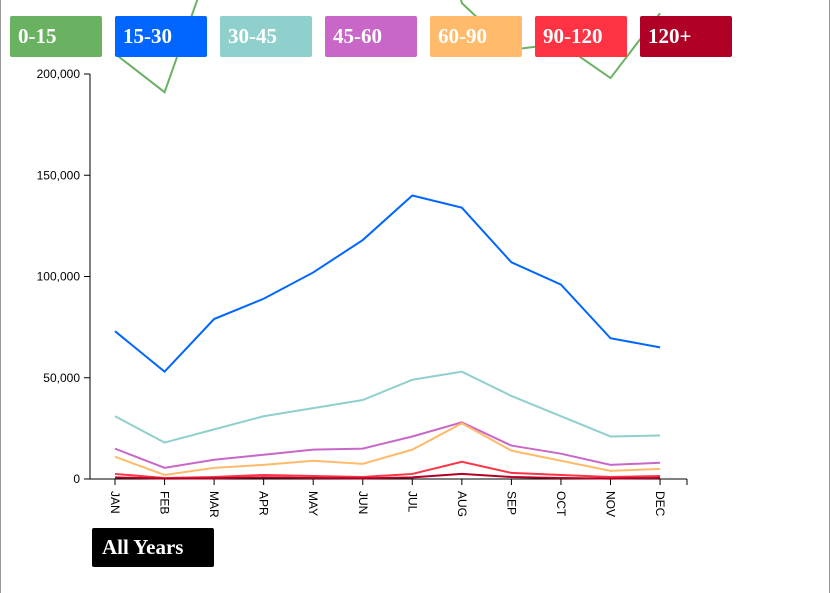 The image size is (830, 593). I want to click on x-tick-label: JUN, so click(363, 502).